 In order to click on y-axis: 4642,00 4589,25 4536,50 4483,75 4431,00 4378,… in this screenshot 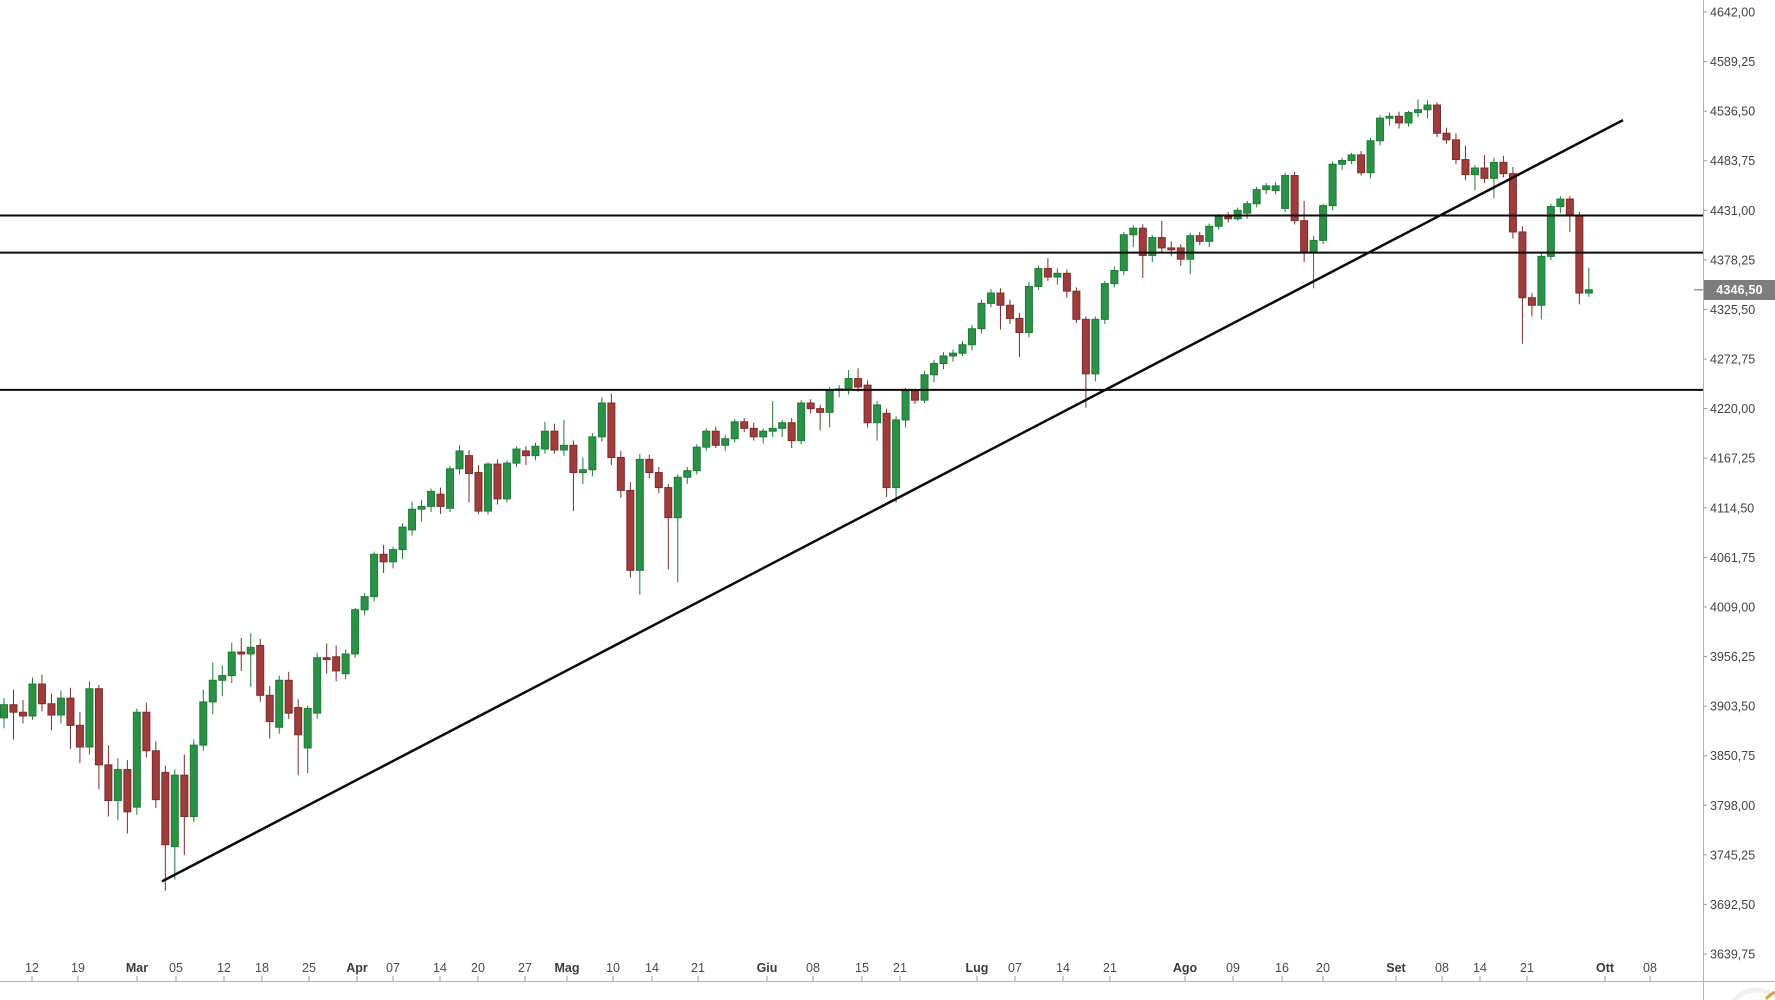, I will do `click(1729, 484)`.